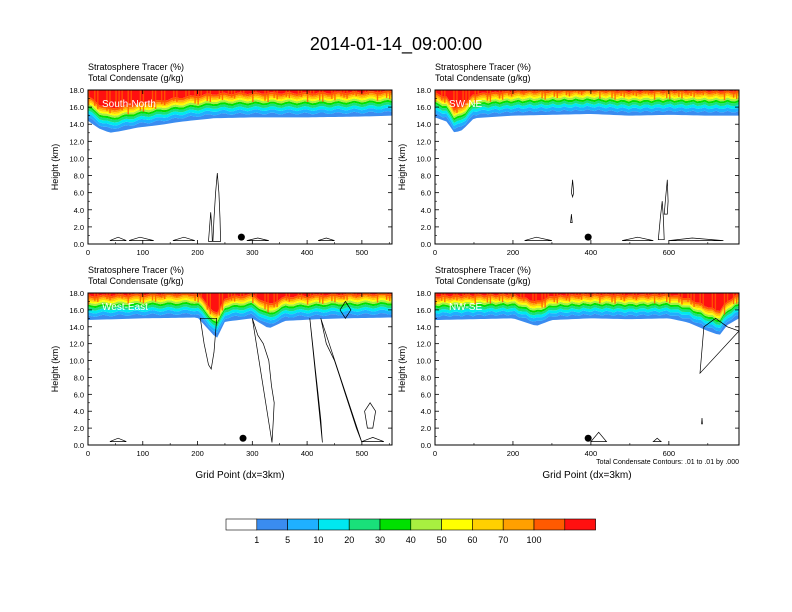 Image resolution: width=792 pixels, height=612 pixels. I want to click on x-tick-label: 600, so click(669, 252).